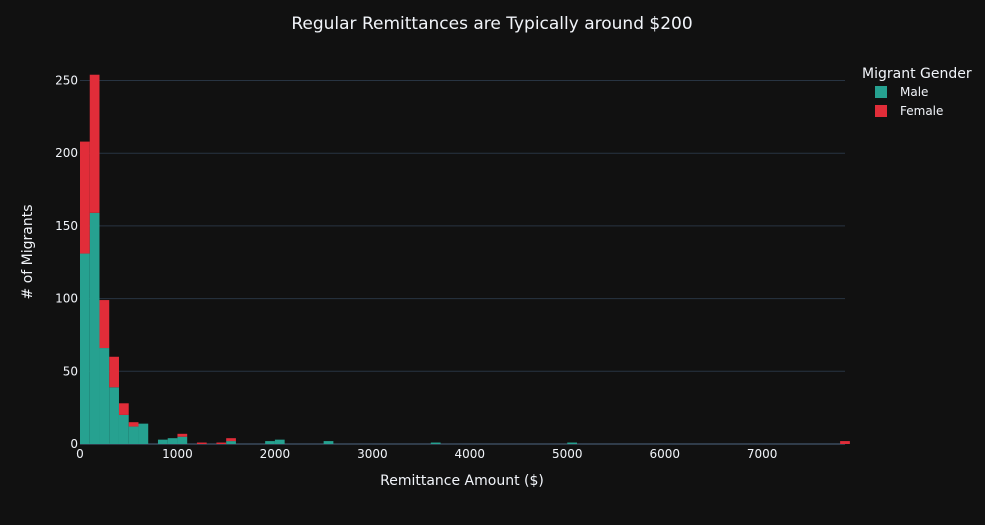 This screenshot has width=985, height=525. Describe the element at coordinates (279, 441) in the screenshot. I see `bar-male-2000` at that location.